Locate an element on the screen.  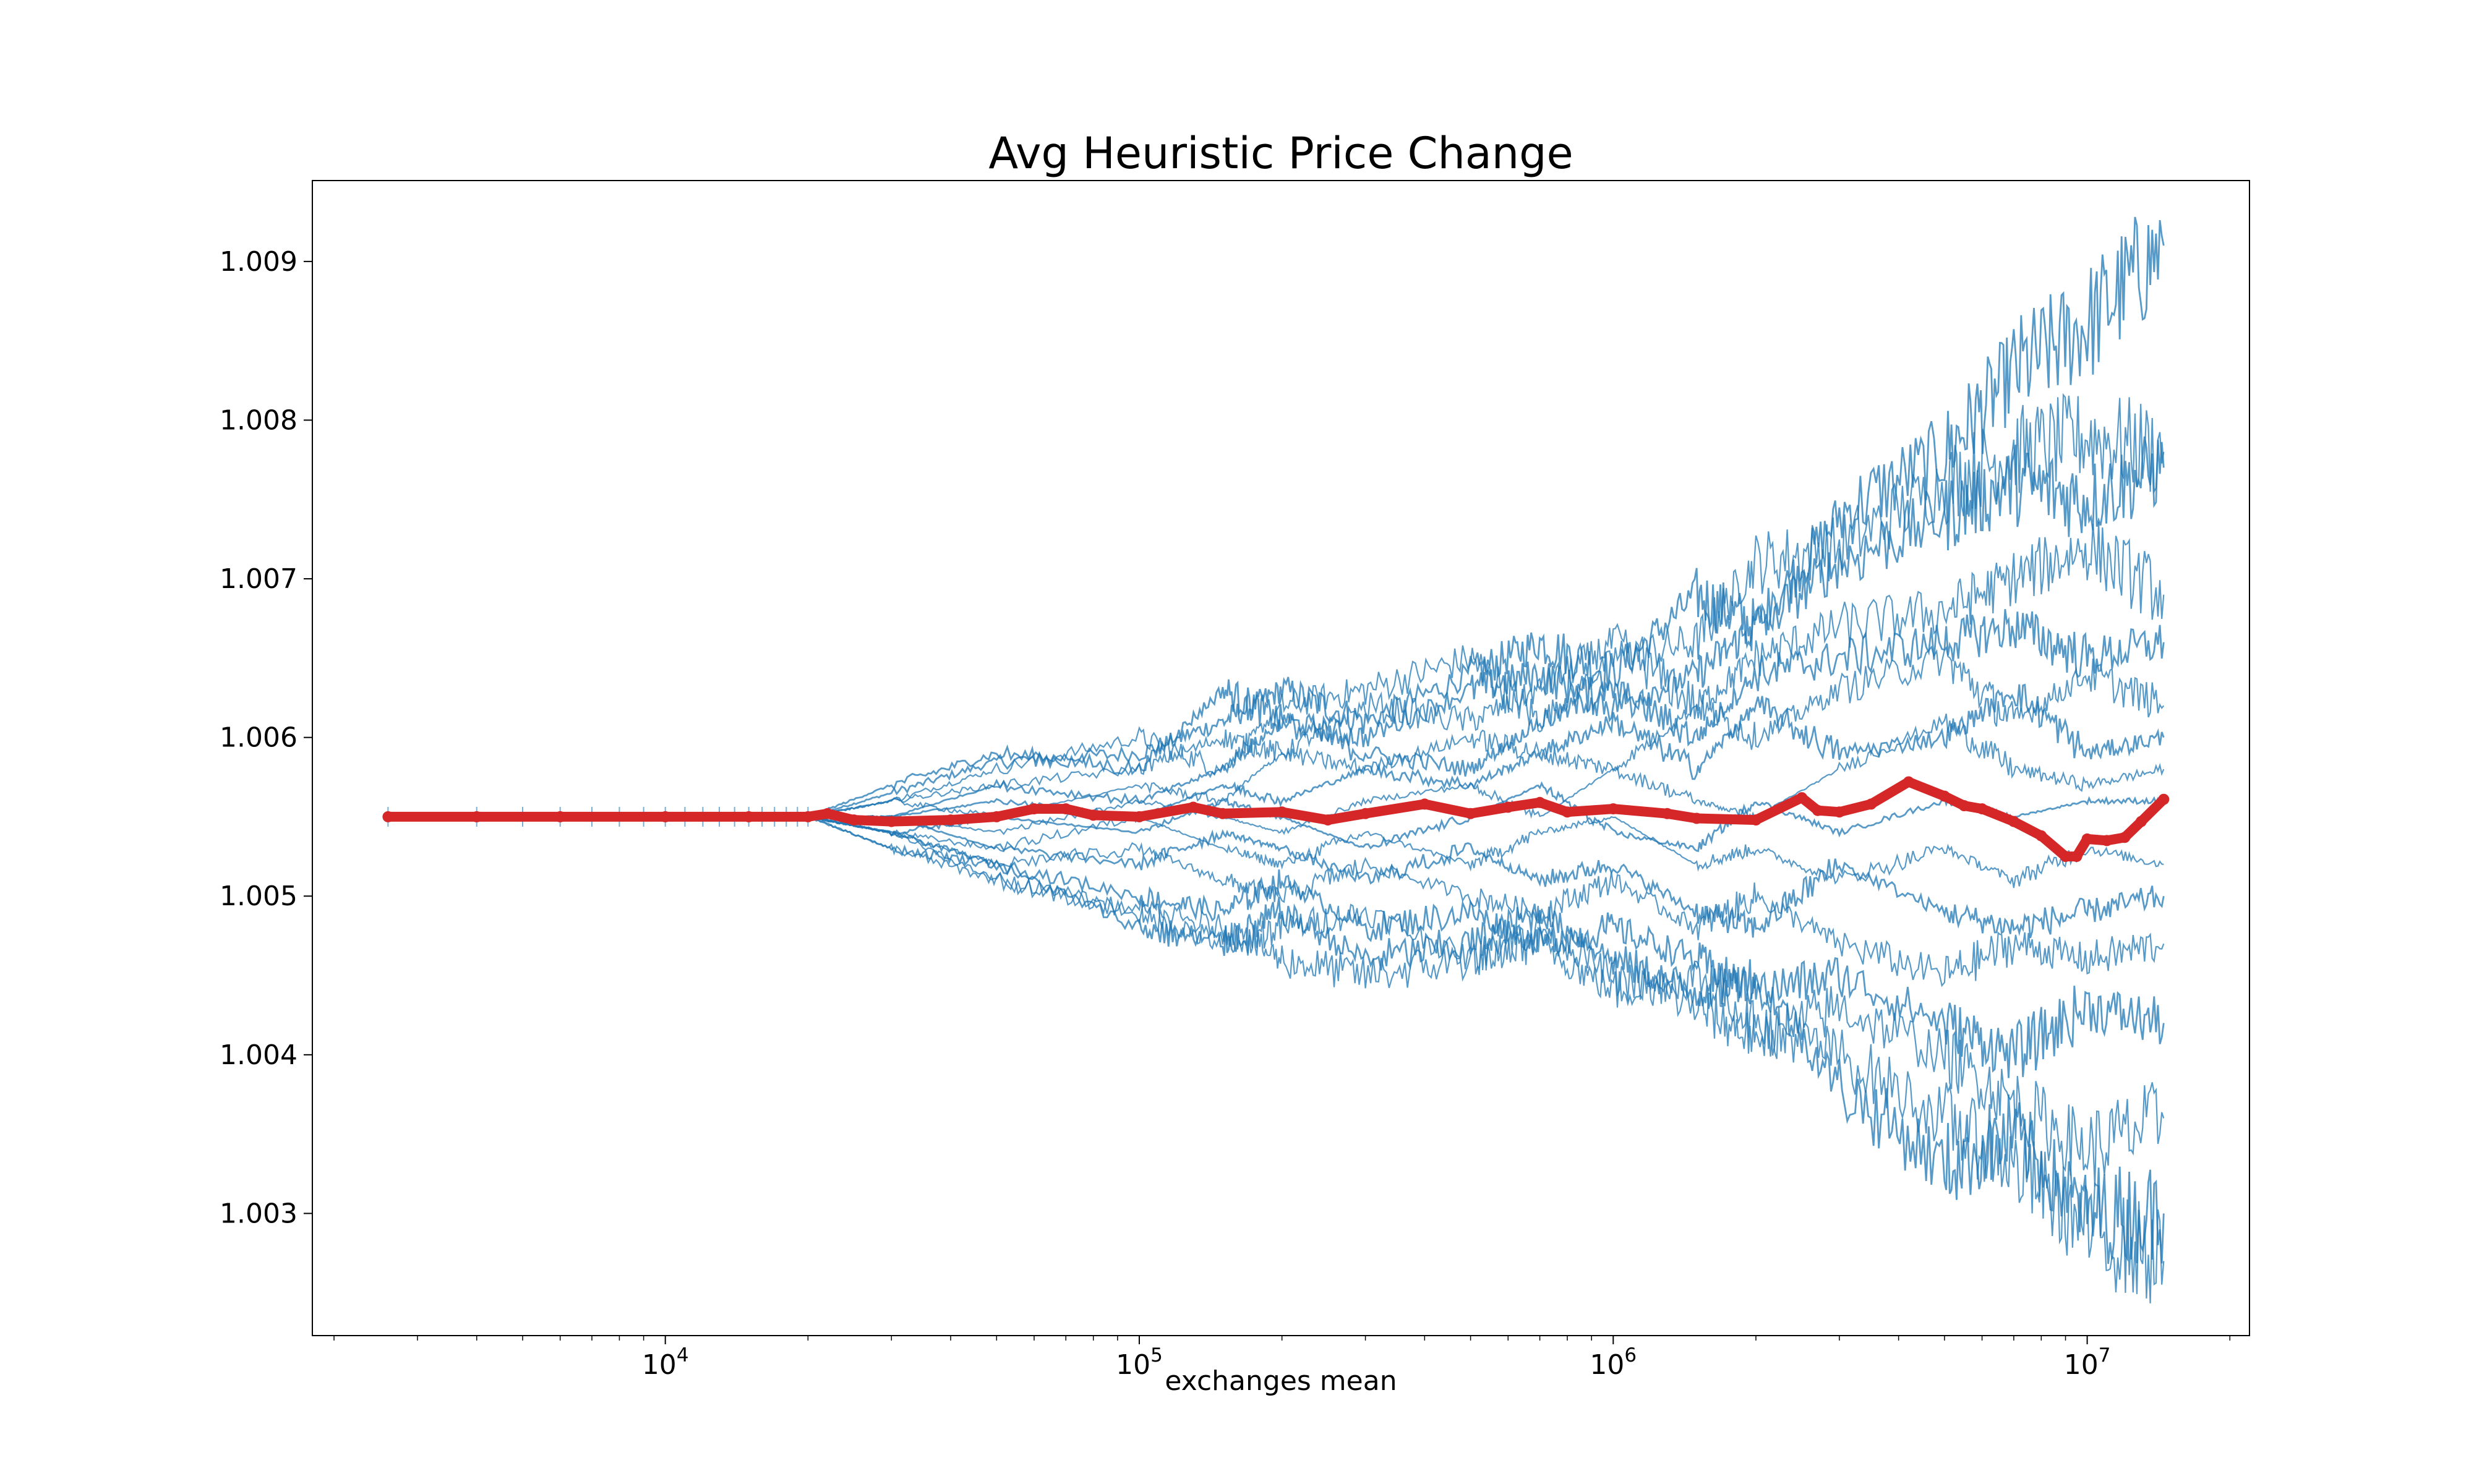
y-tick-label: 1.009 is located at coordinates (258, 262).